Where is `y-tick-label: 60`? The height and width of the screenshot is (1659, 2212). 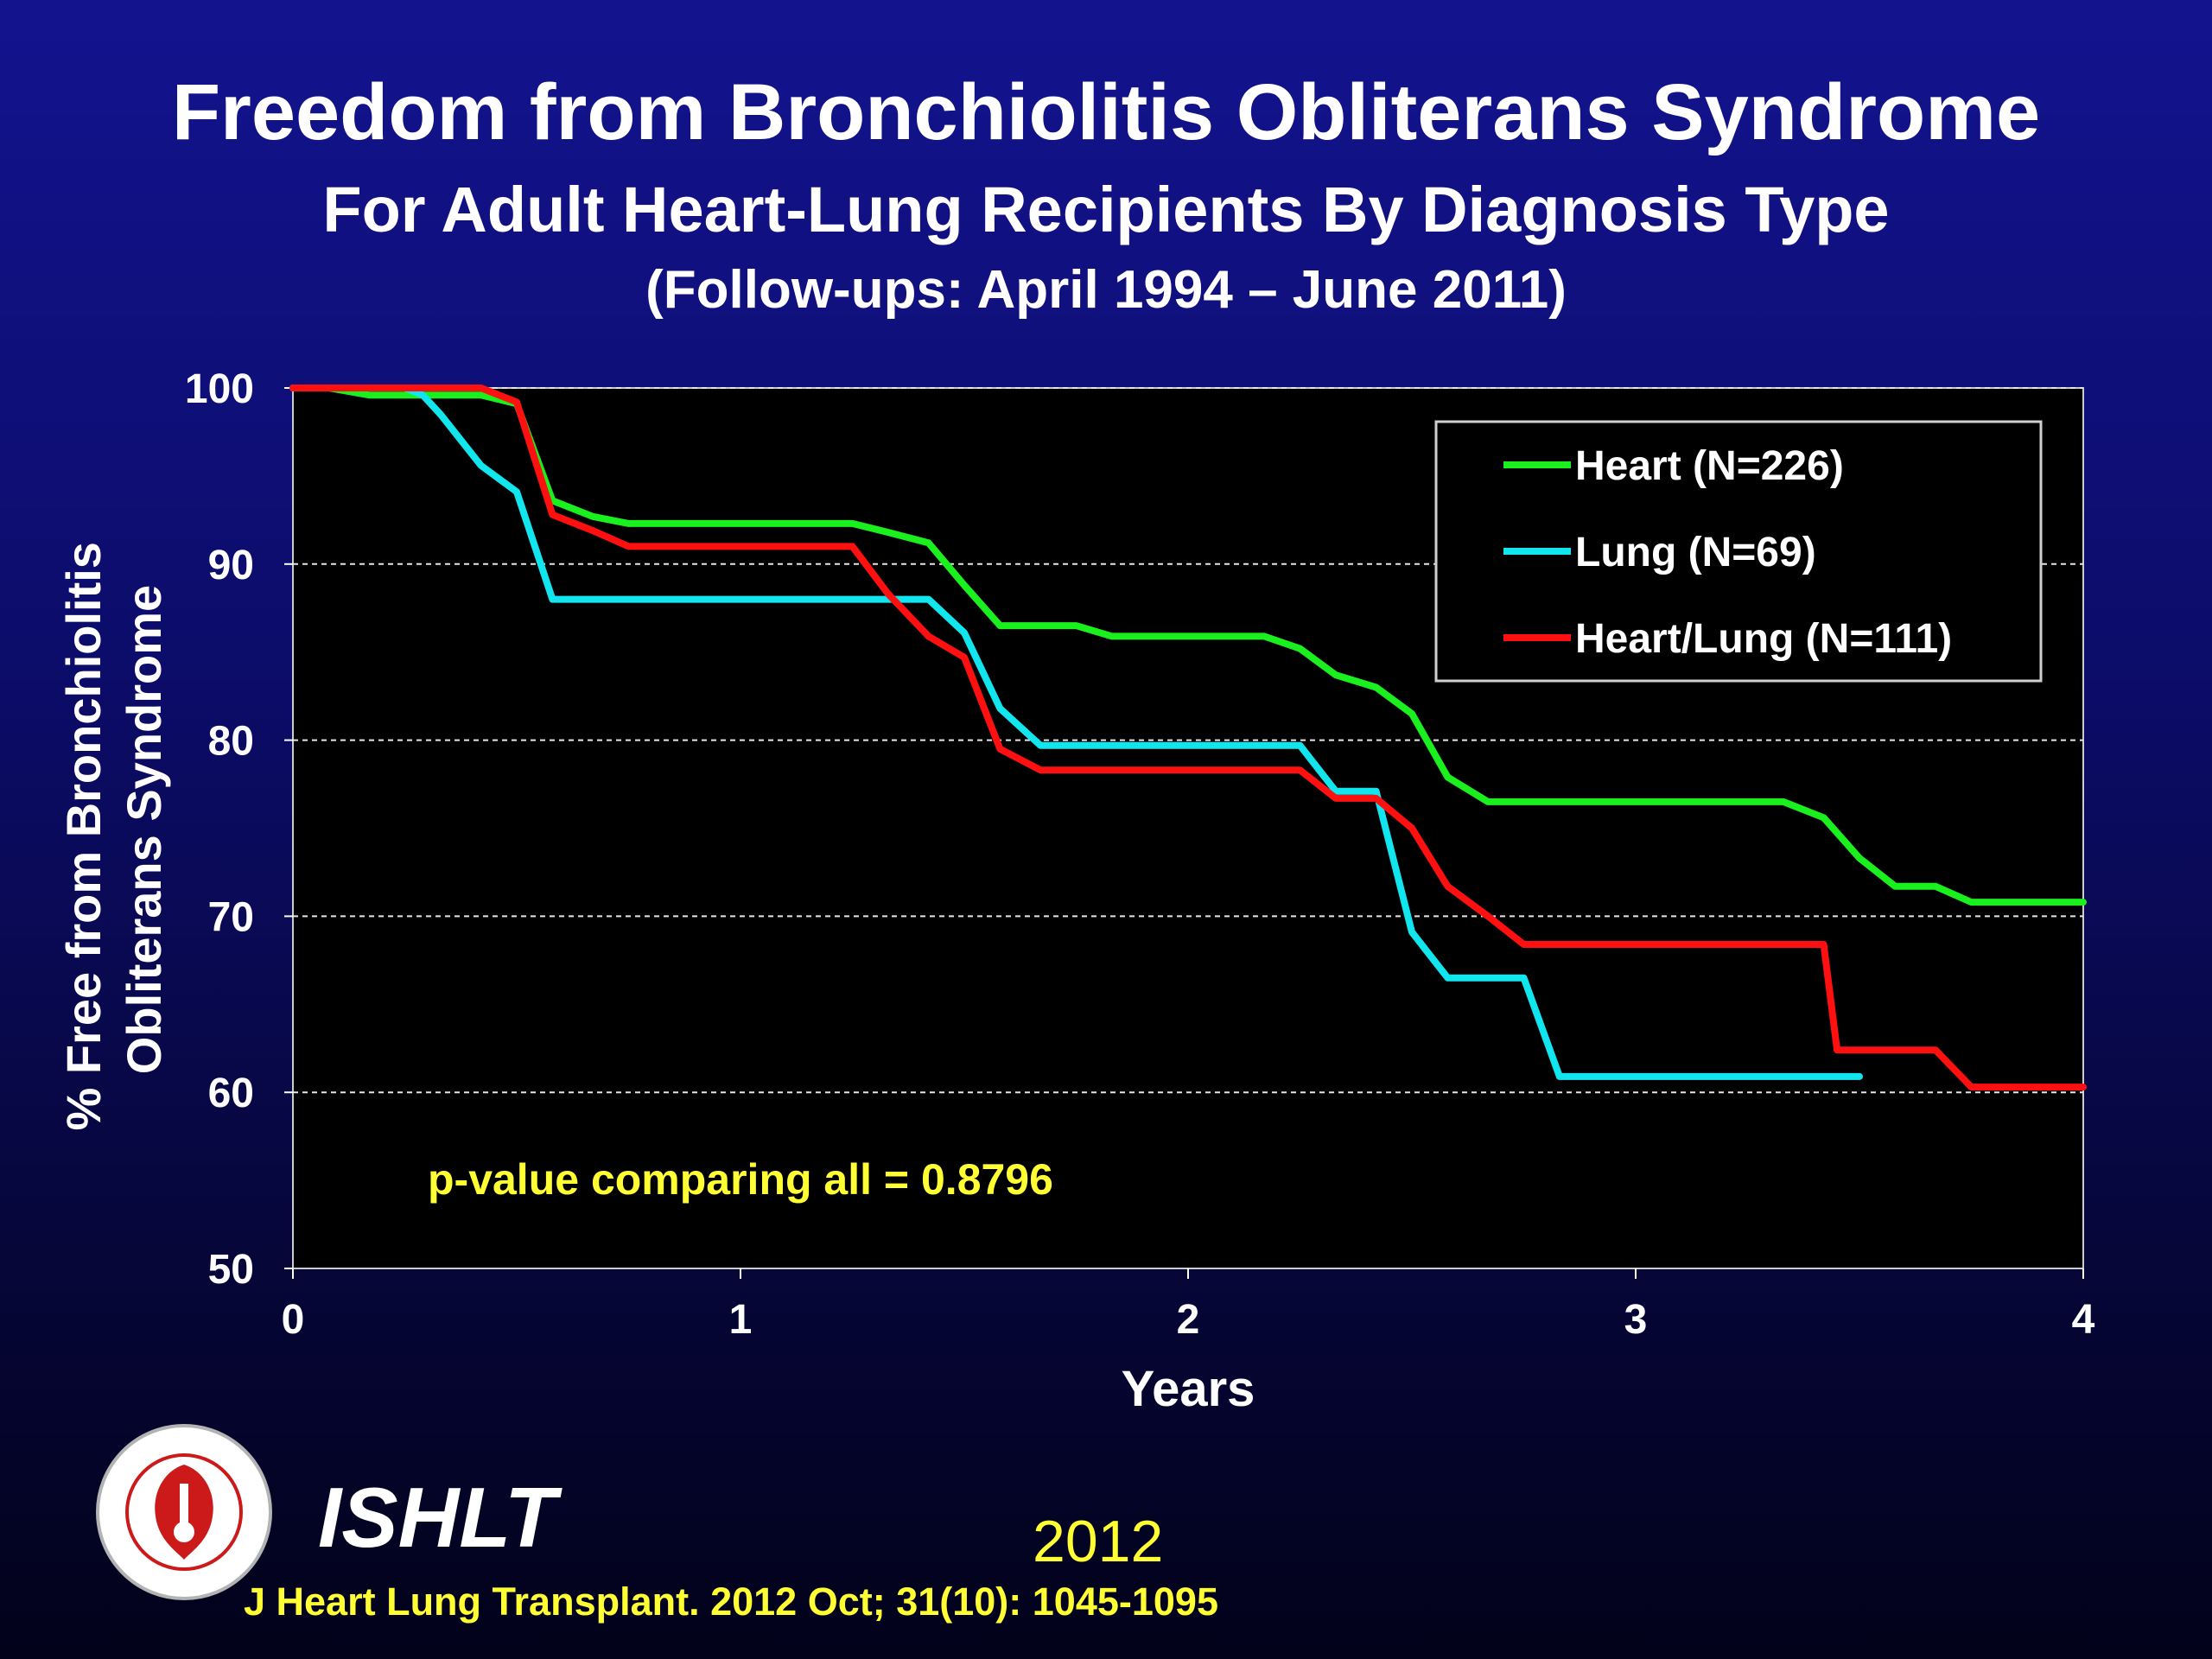 y-tick-label: 60 is located at coordinates (231, 1093).